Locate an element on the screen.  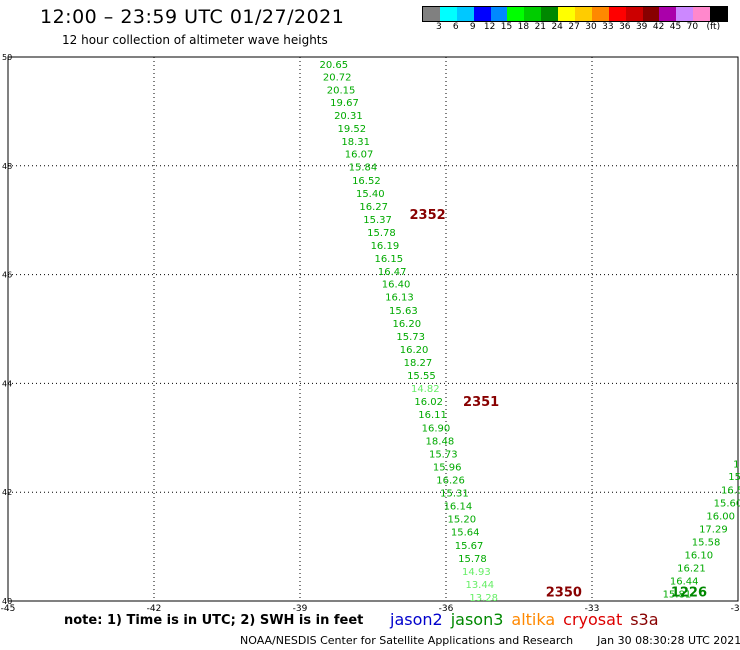
wave-height-label: 14.82 is located at coordinates (425, 389).